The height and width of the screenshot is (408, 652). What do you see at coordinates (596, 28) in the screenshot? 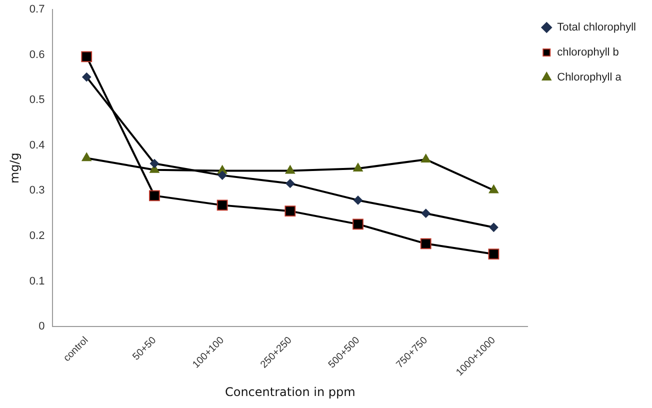
I see `legend-label: Total chlorophyll` at bounding box center [596, 28].